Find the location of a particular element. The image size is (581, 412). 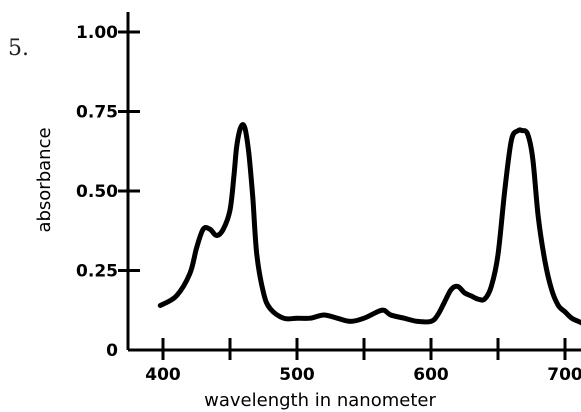

x-tick-label: 500 is located at coordinates (297, 375).